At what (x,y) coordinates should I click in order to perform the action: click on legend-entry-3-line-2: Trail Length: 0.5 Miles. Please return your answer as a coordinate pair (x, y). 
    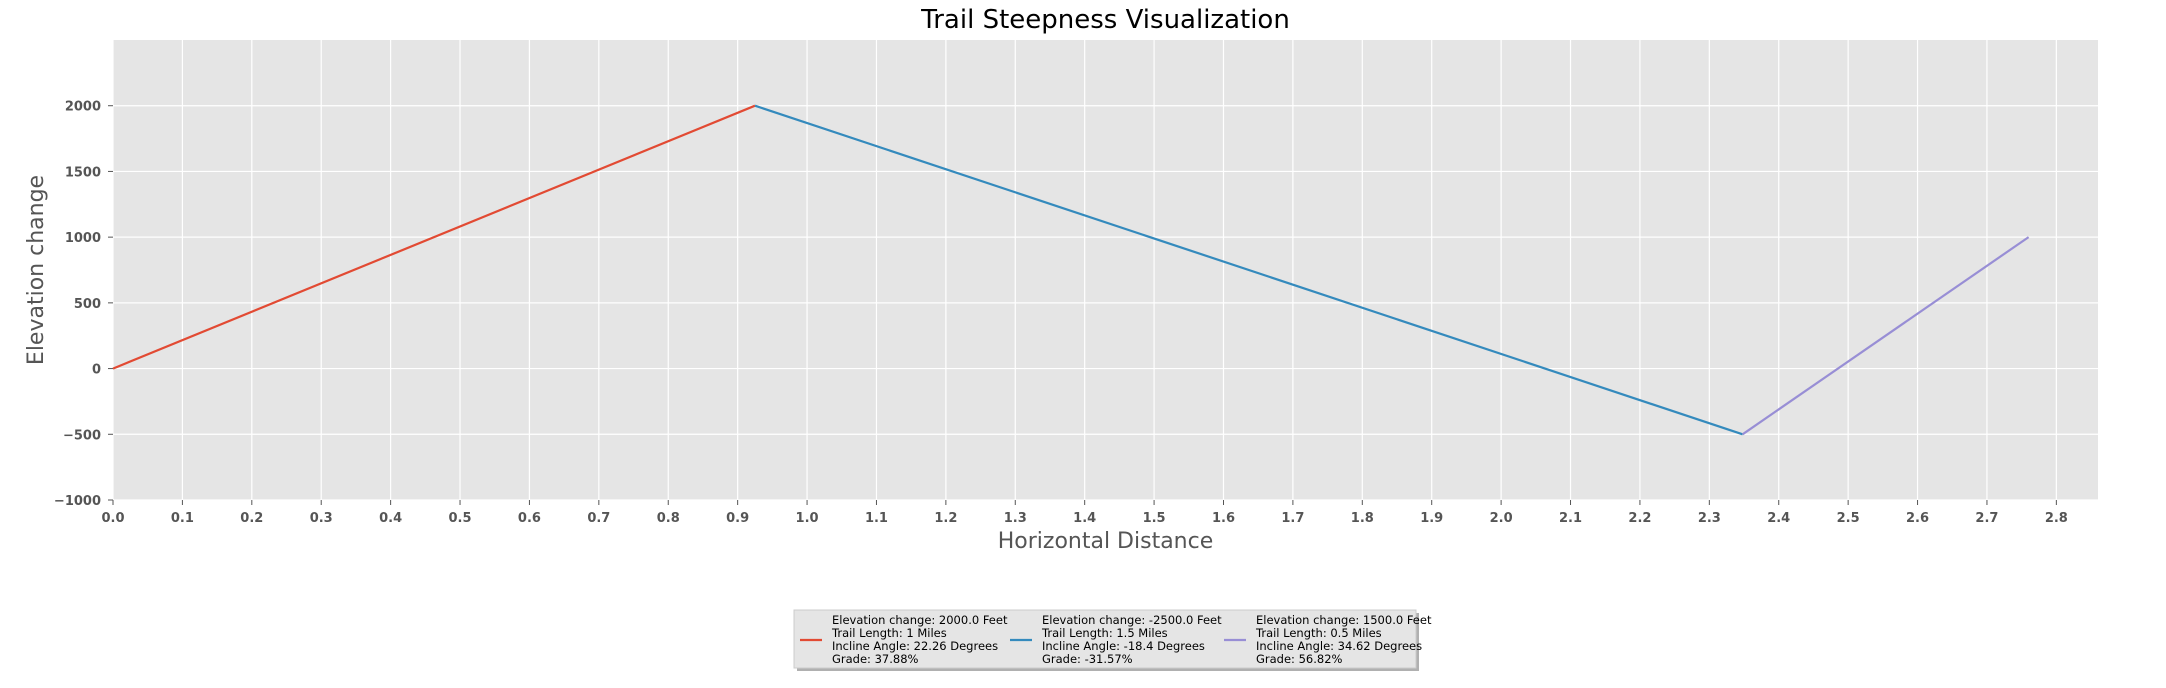
    Looking at the image, I should click on (1318, 633).